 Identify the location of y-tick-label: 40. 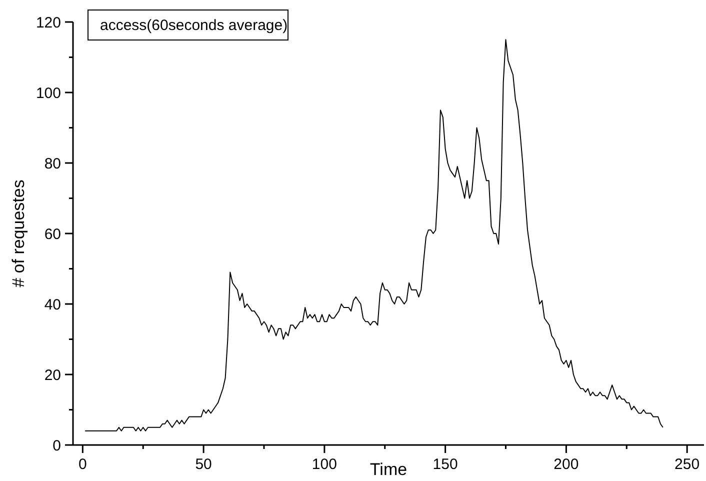
(52, 305).